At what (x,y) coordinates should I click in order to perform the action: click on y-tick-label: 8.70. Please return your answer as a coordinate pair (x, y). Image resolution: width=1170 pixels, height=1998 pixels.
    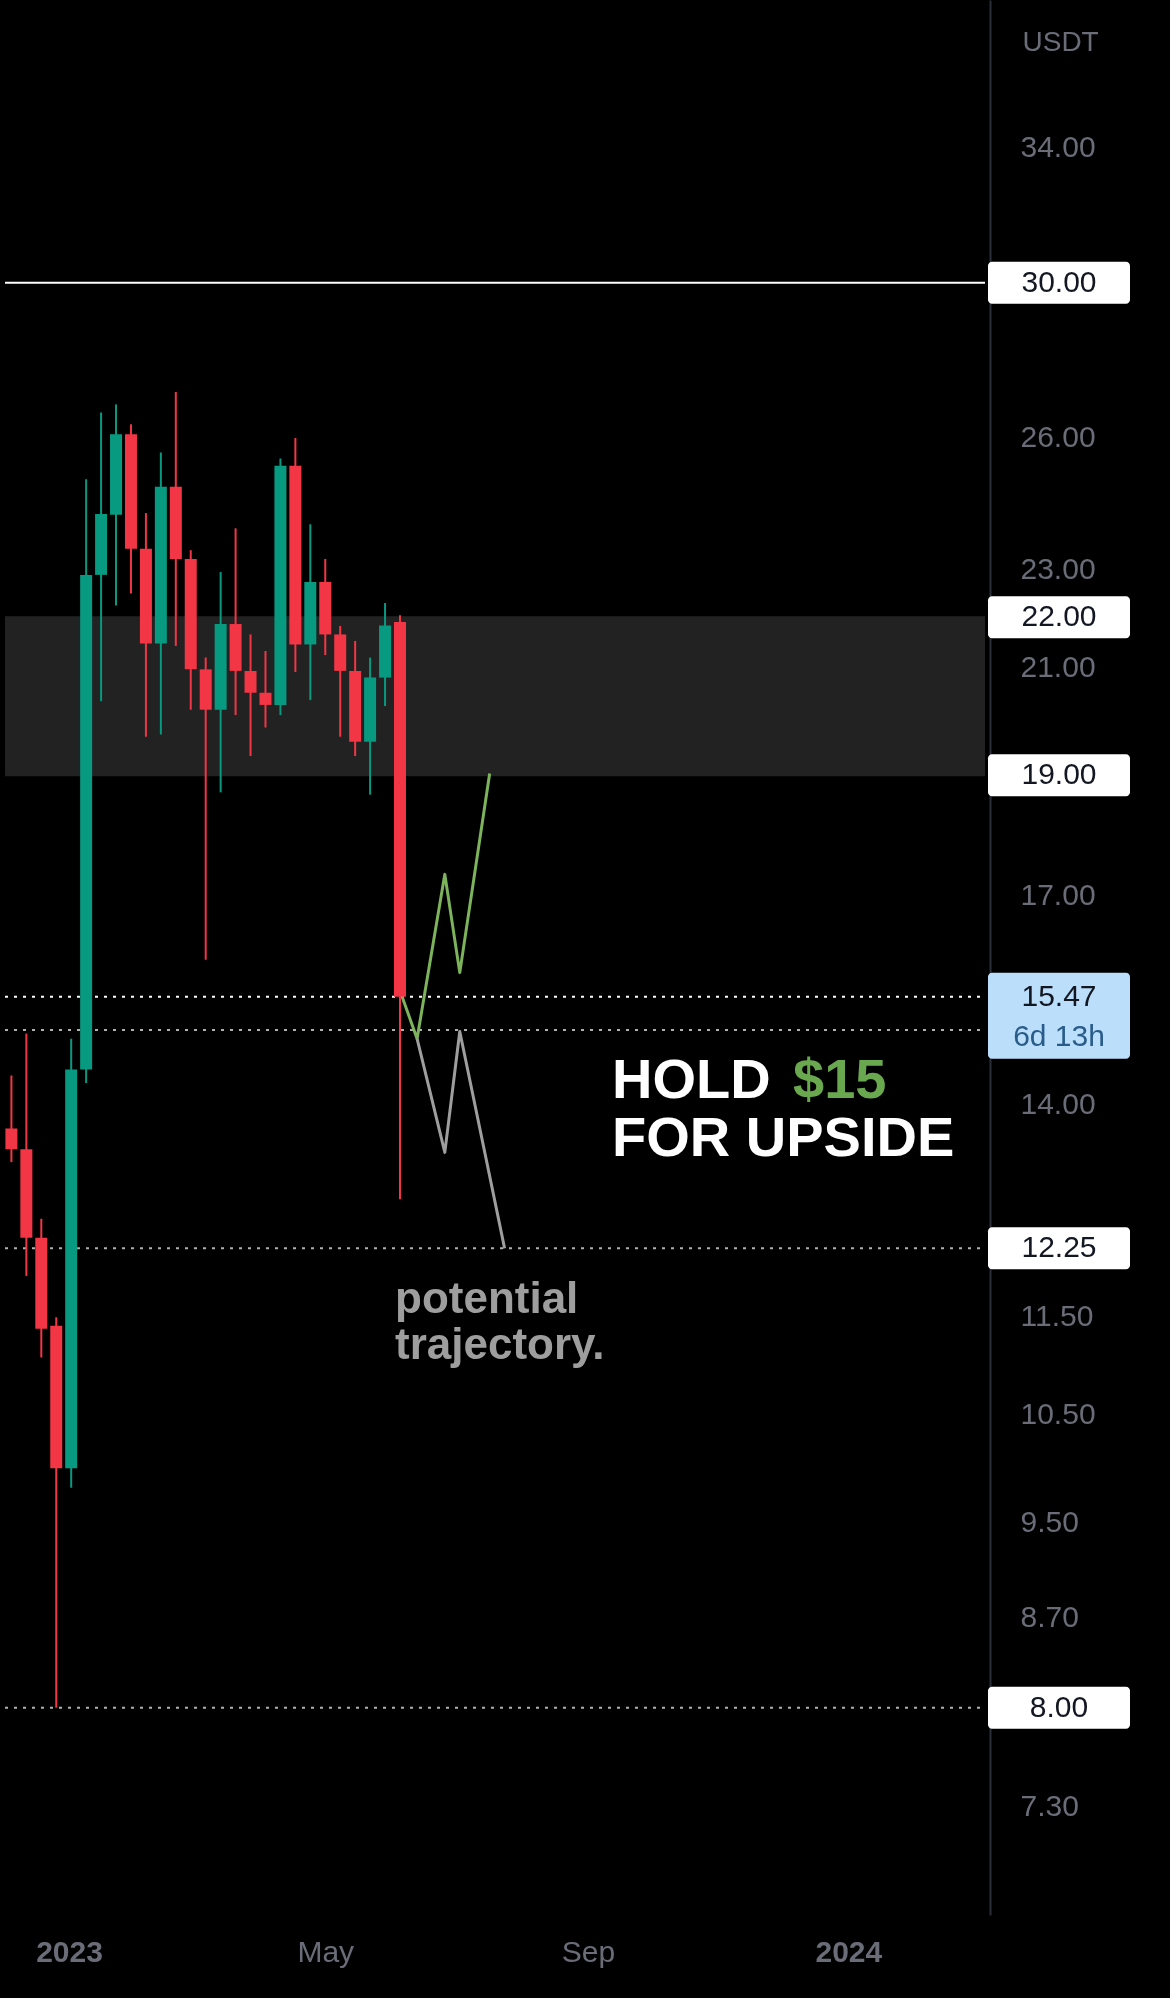
    Looking at the image, I should click on (1049, 1616).